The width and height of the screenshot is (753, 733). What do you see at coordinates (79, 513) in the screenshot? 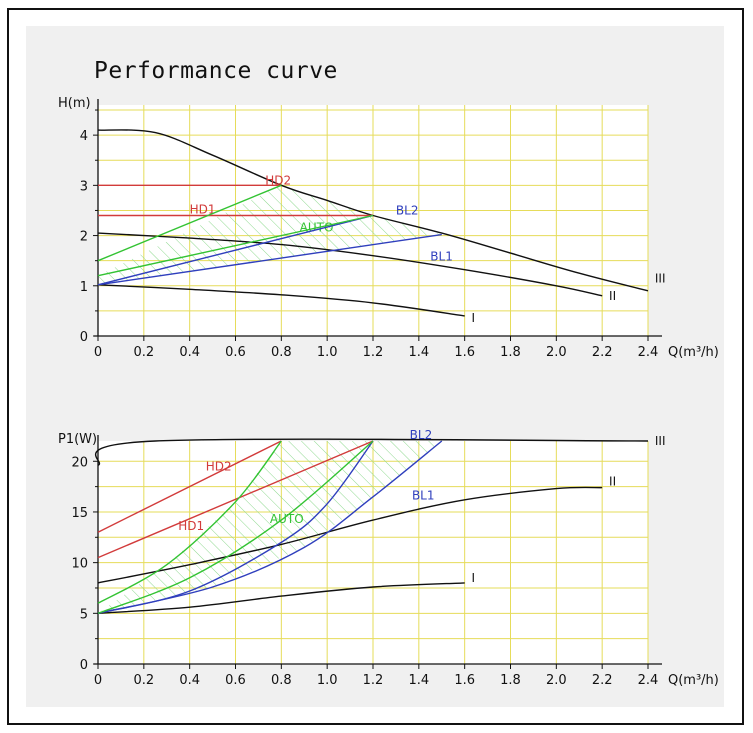
I see `y-tick-label: 15` at bounding box center [79, 513].